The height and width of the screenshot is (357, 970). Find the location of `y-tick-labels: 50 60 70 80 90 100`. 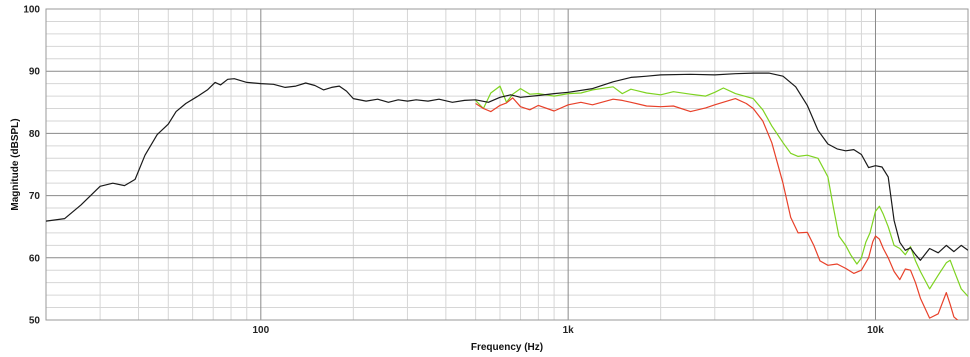

y-tick-labels: 50 60 70 80 90 100 is located at coordinates (31, 166).